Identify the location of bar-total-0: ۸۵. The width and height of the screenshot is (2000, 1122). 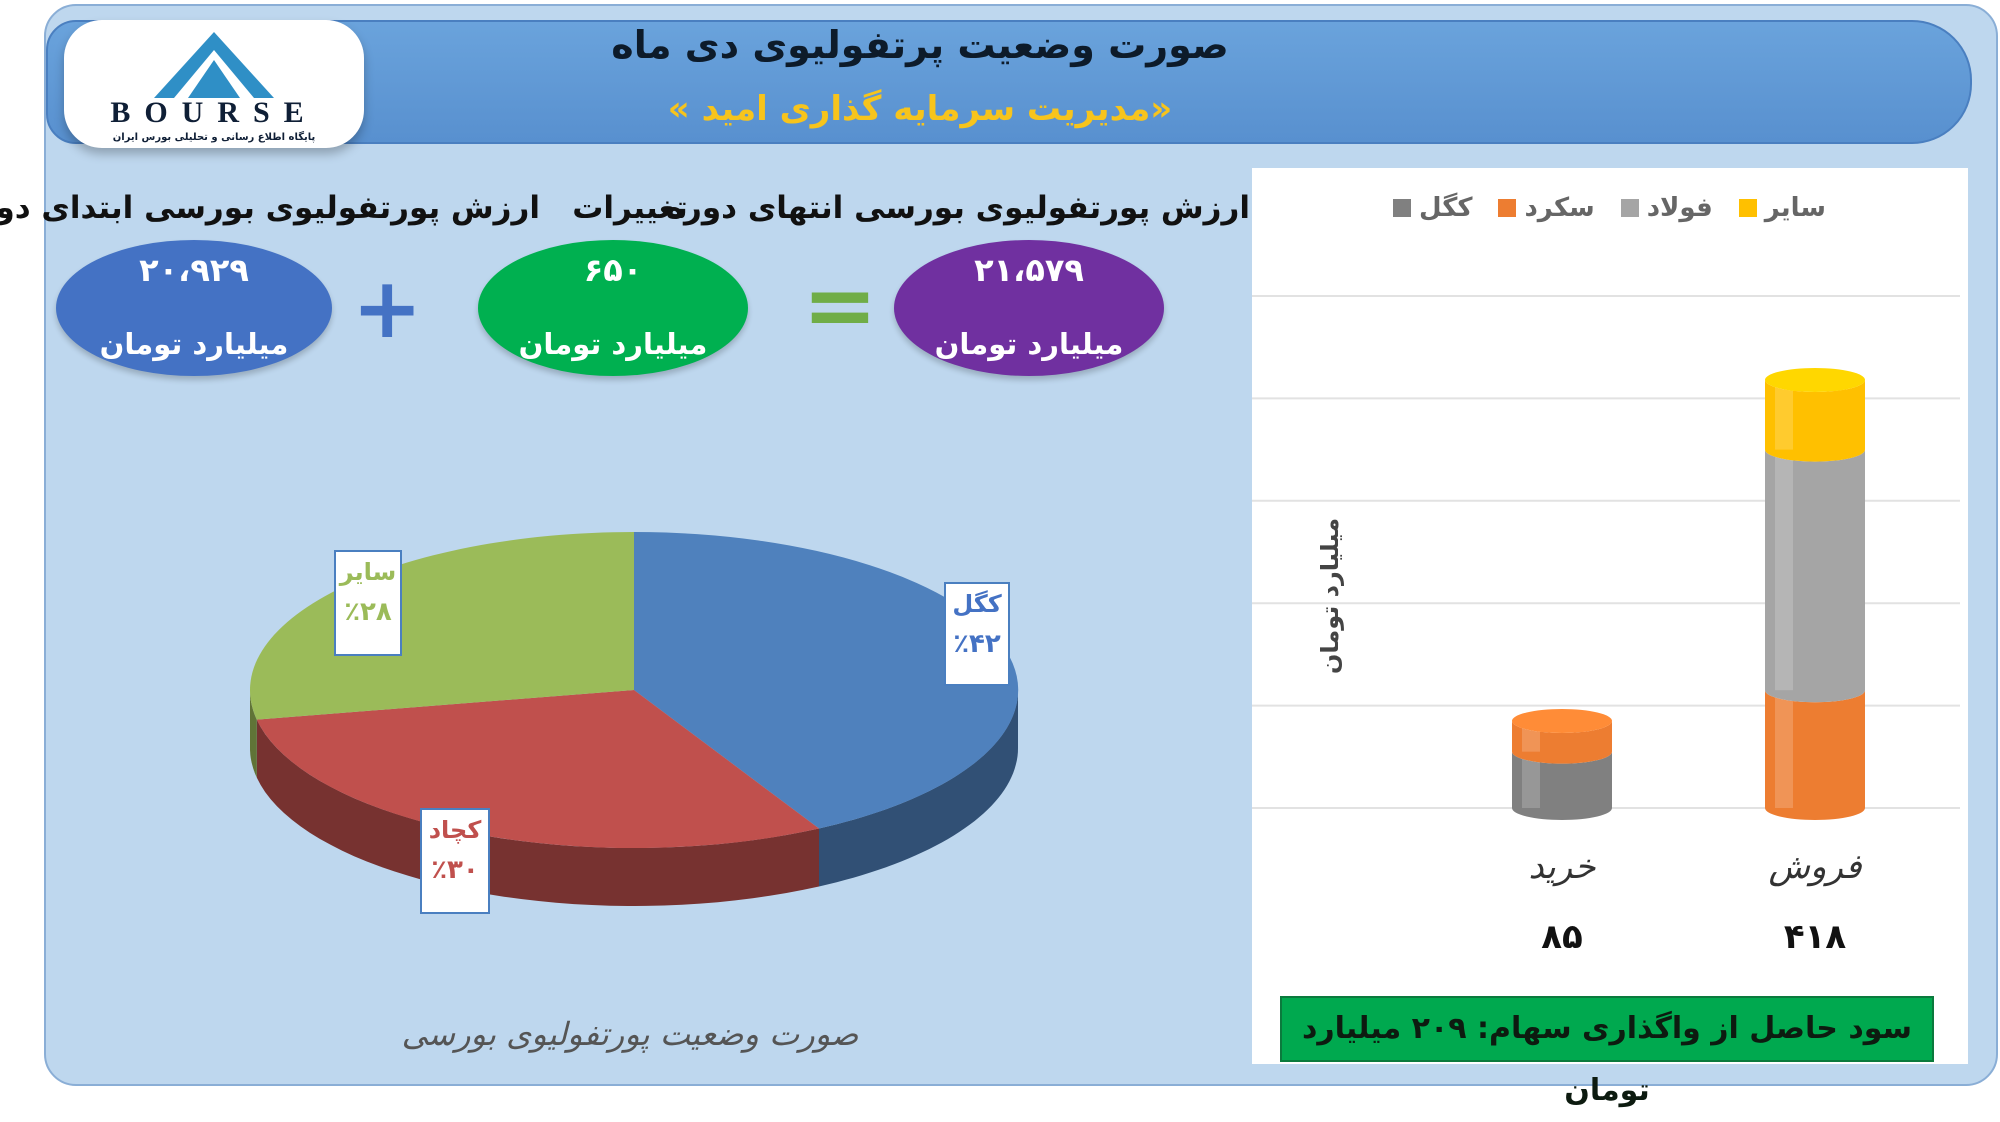
(1562, 937).